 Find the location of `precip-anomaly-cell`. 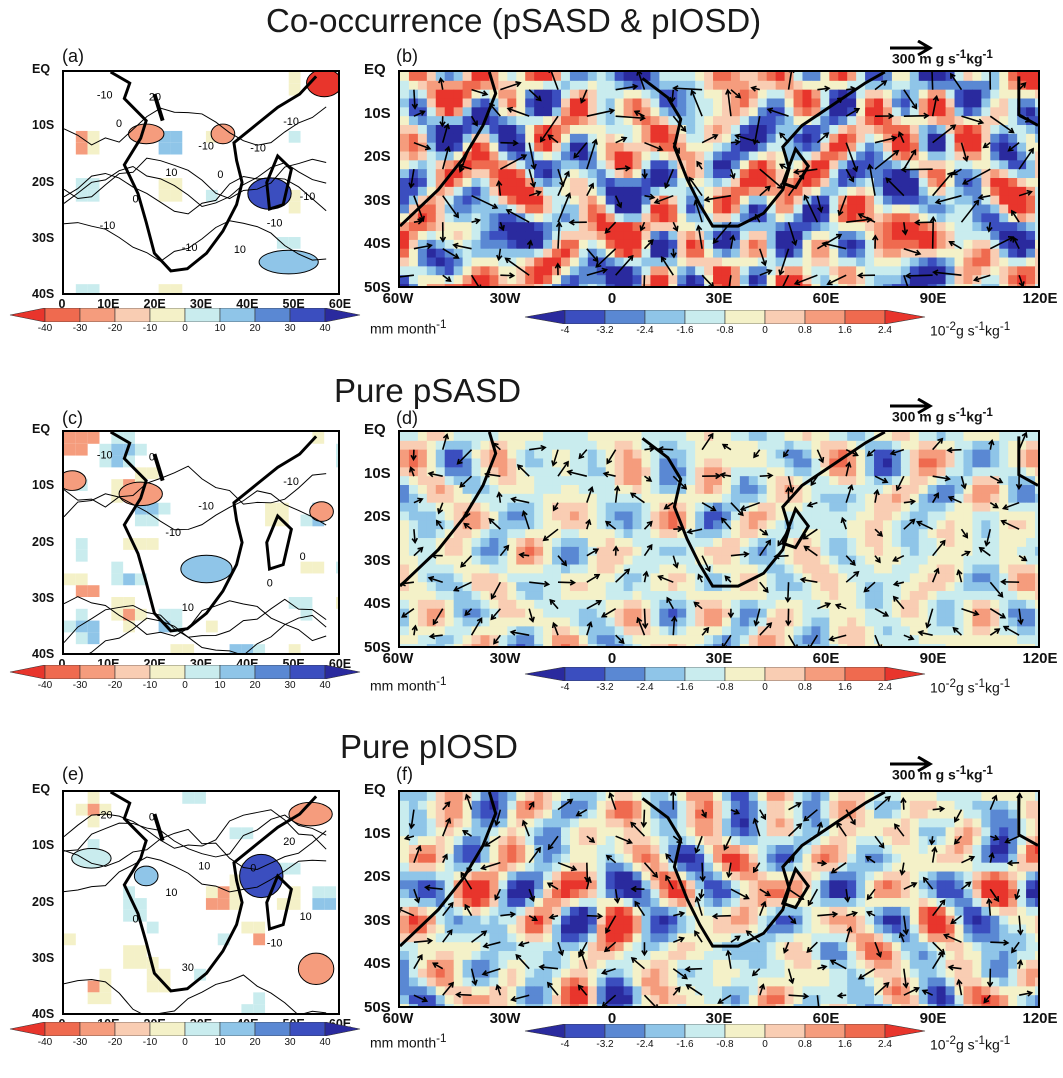

precip-anomaly-cell is located at coordinates (140, 579).